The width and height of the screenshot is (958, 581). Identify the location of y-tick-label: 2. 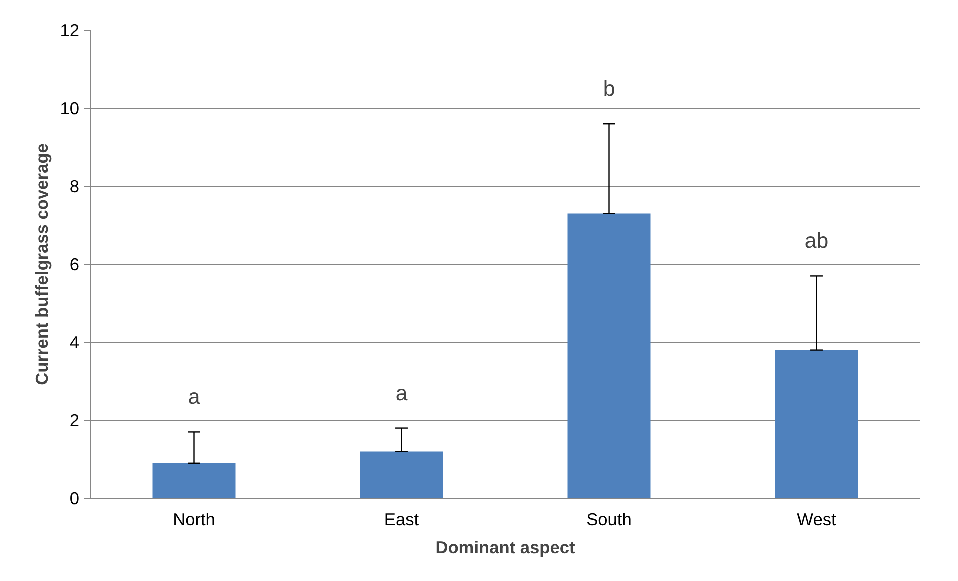
(75, 420).